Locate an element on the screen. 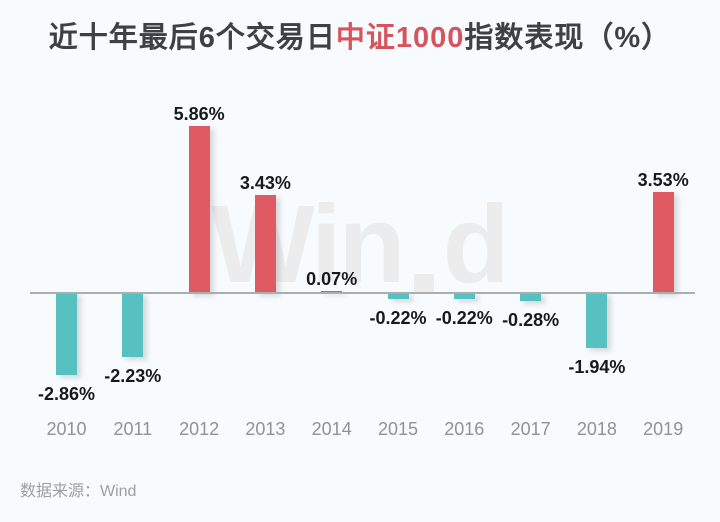 The image size is (720, 522). value-label-2019: 3.53% is located at coordinates (663, 180).